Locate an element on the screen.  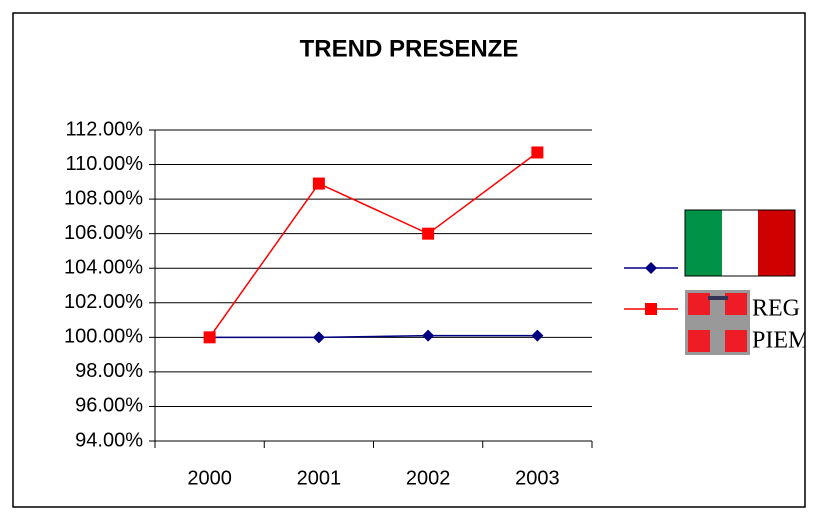
y-tick-label: 94.00% is located at coordinates (109, 440).